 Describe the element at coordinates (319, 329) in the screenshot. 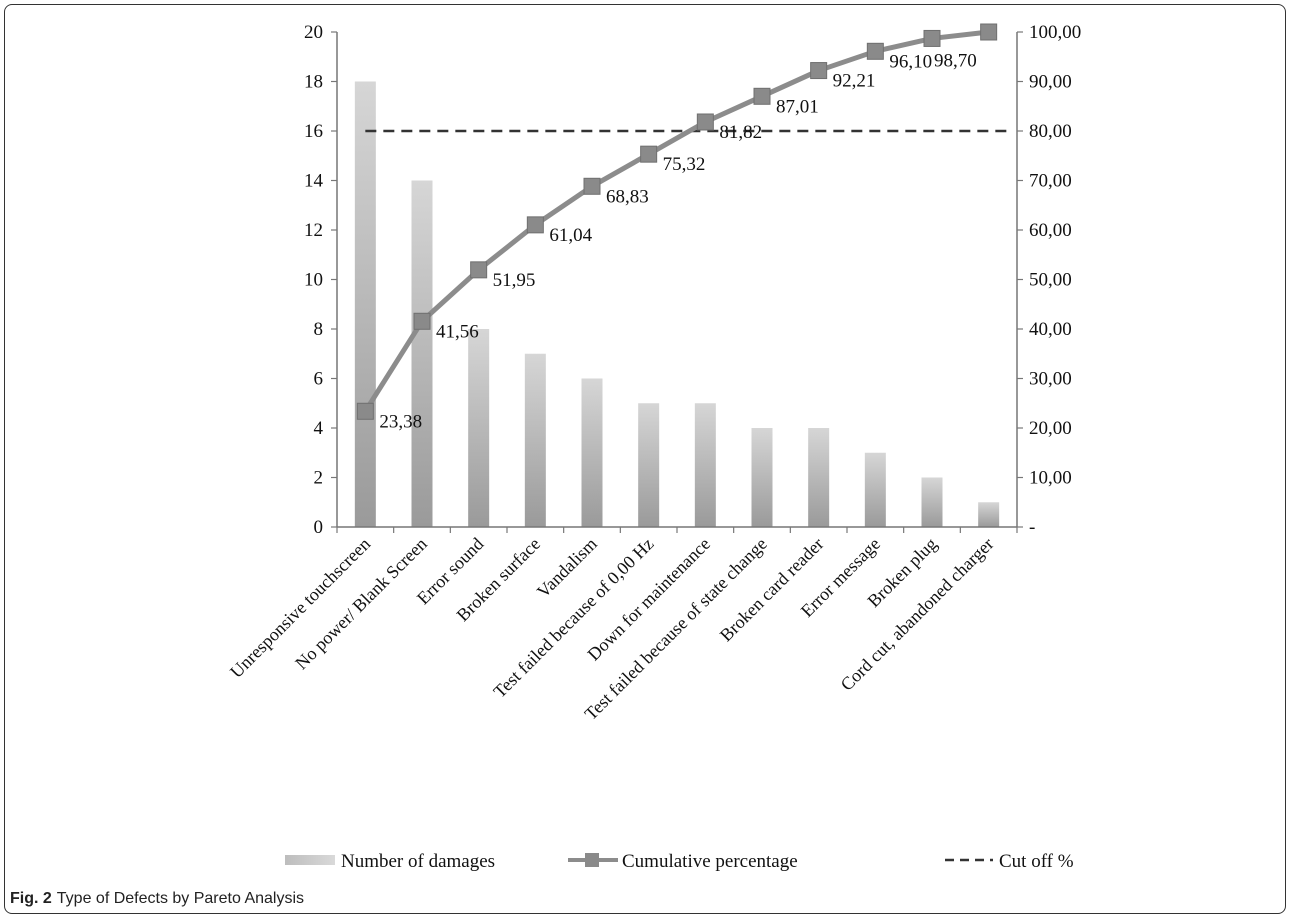

I see `left-tick-label: 8` at that location.